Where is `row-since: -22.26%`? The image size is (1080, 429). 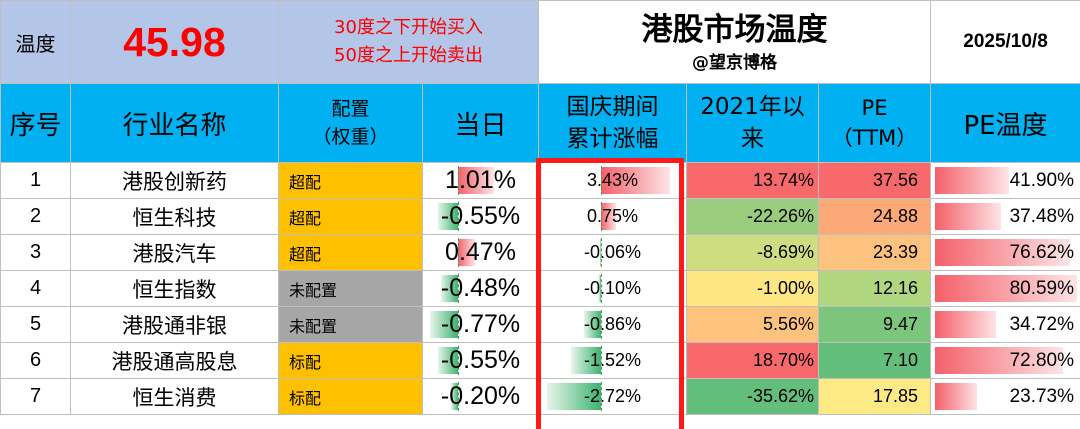
row-since: -22.26% is located at coordinates (752, 216).